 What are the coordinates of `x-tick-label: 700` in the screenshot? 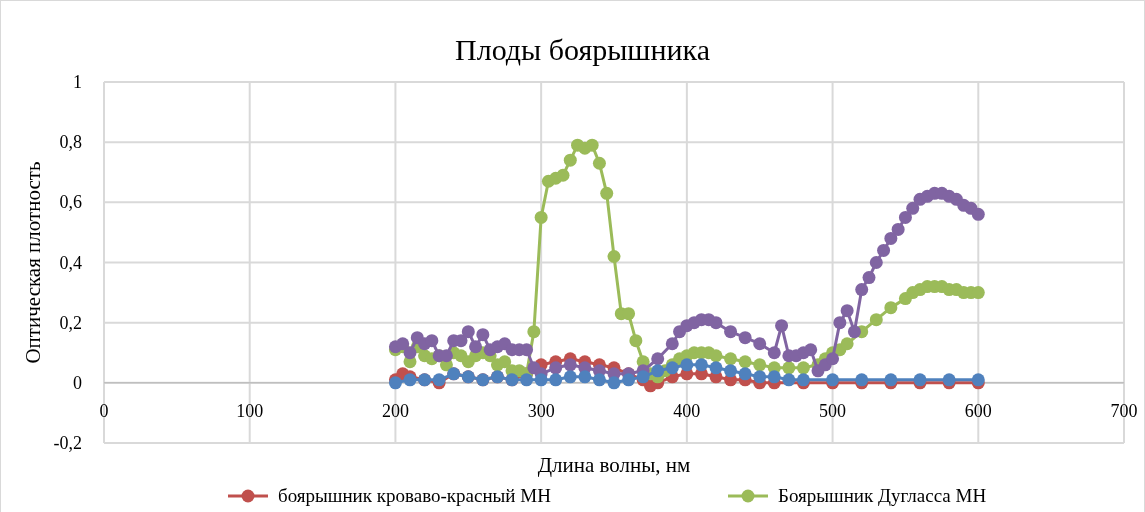 It's located at (1124, 410).